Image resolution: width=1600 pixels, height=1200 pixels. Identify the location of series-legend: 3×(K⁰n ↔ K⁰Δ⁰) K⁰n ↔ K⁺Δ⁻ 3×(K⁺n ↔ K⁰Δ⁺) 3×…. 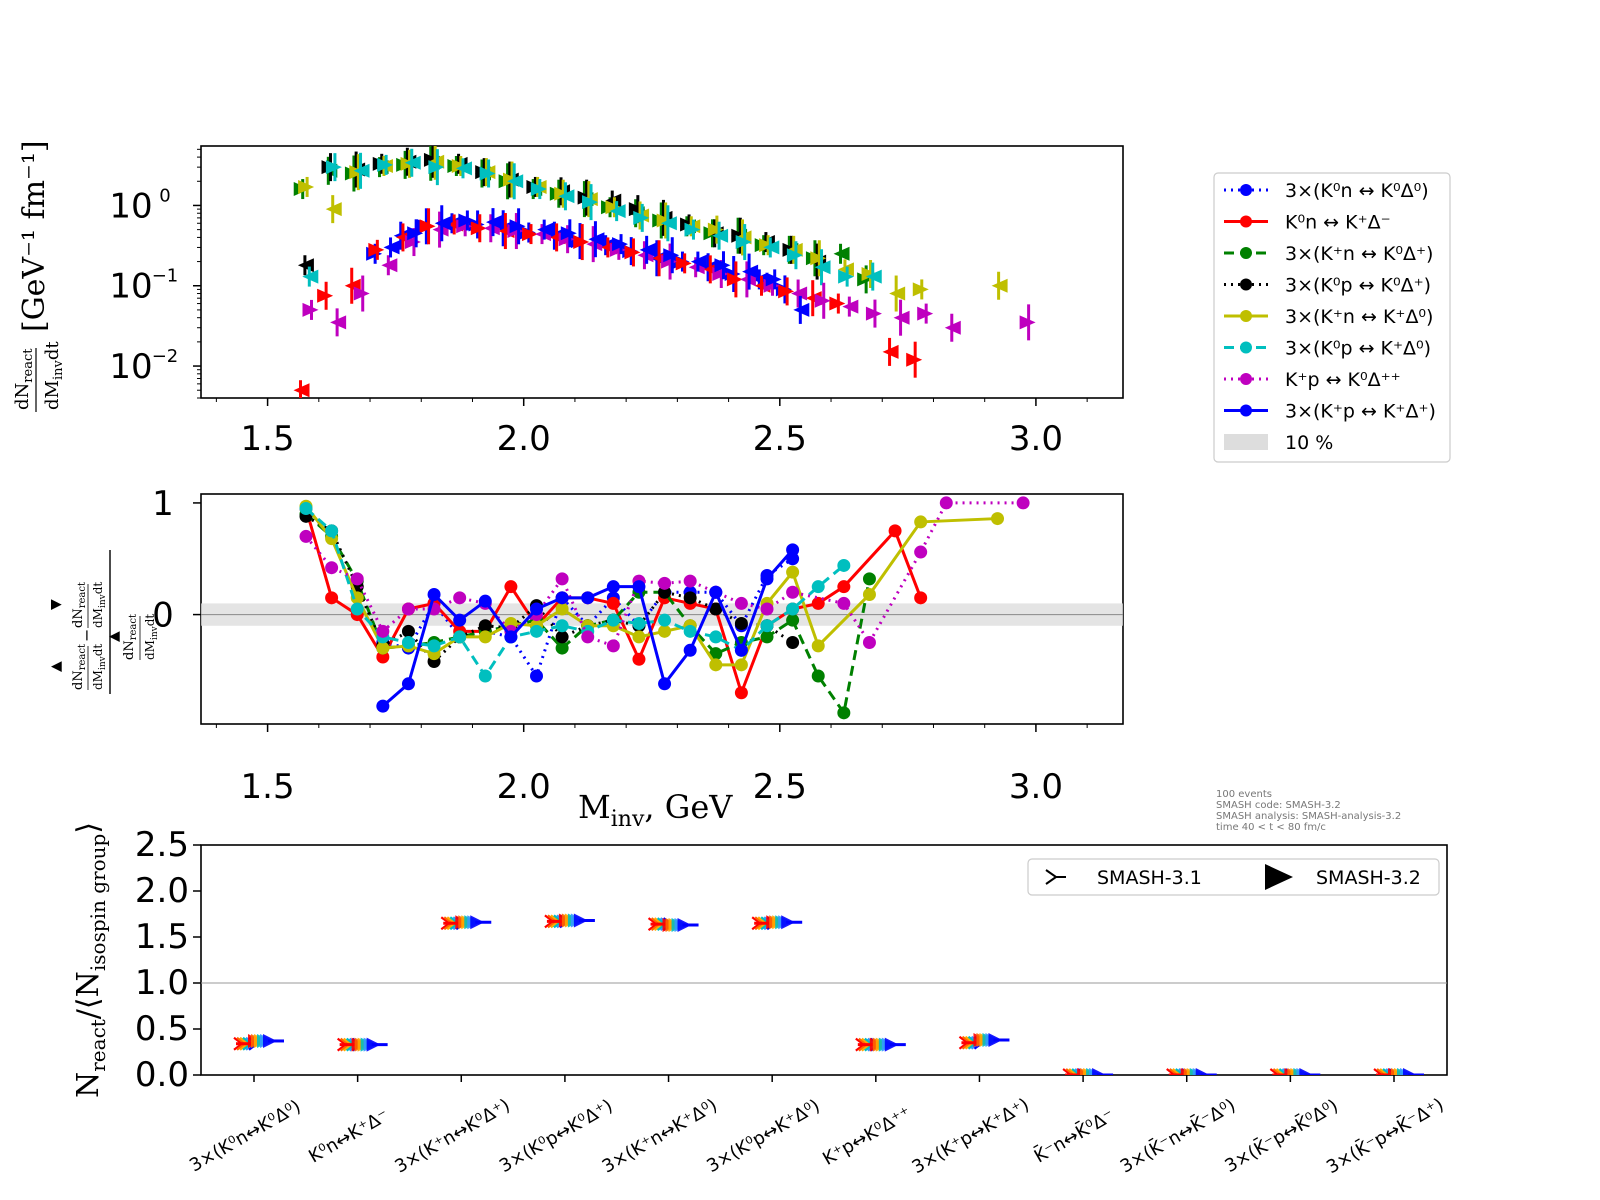
(1332, 317).